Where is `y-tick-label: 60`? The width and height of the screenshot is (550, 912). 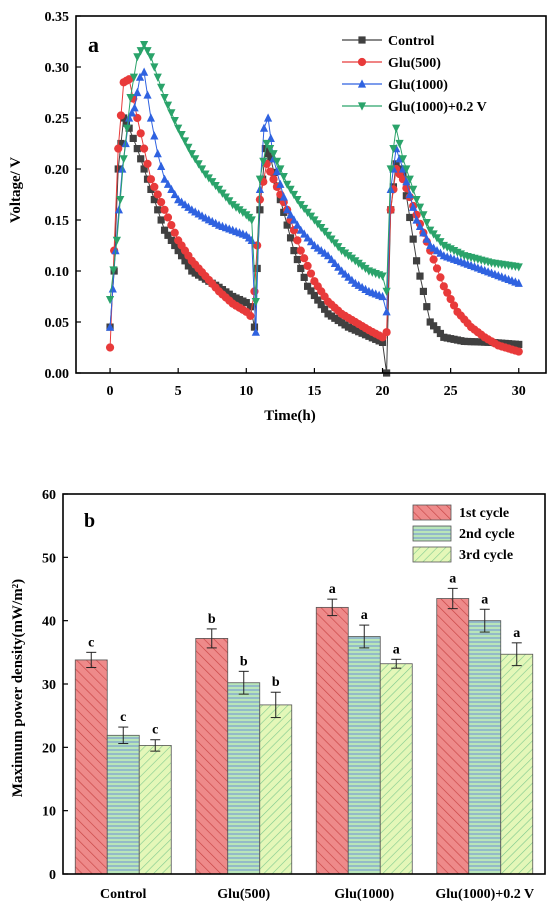 y-tick-label: 60 is located at coordinates (49, 495).